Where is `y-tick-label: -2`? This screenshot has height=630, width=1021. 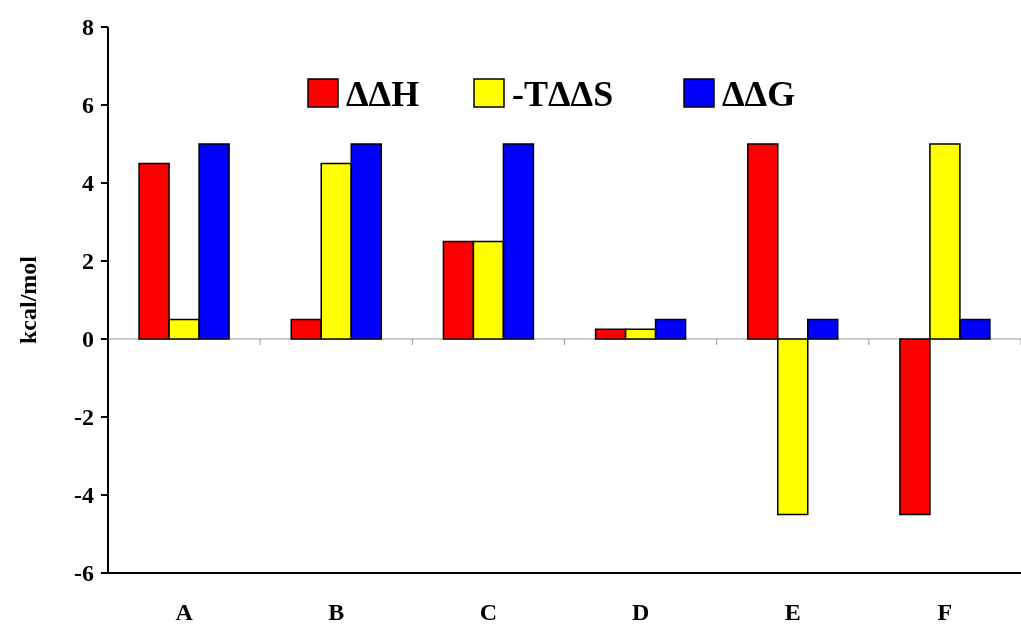 y-tick-label: -2 is located at coordinates (84, 417).